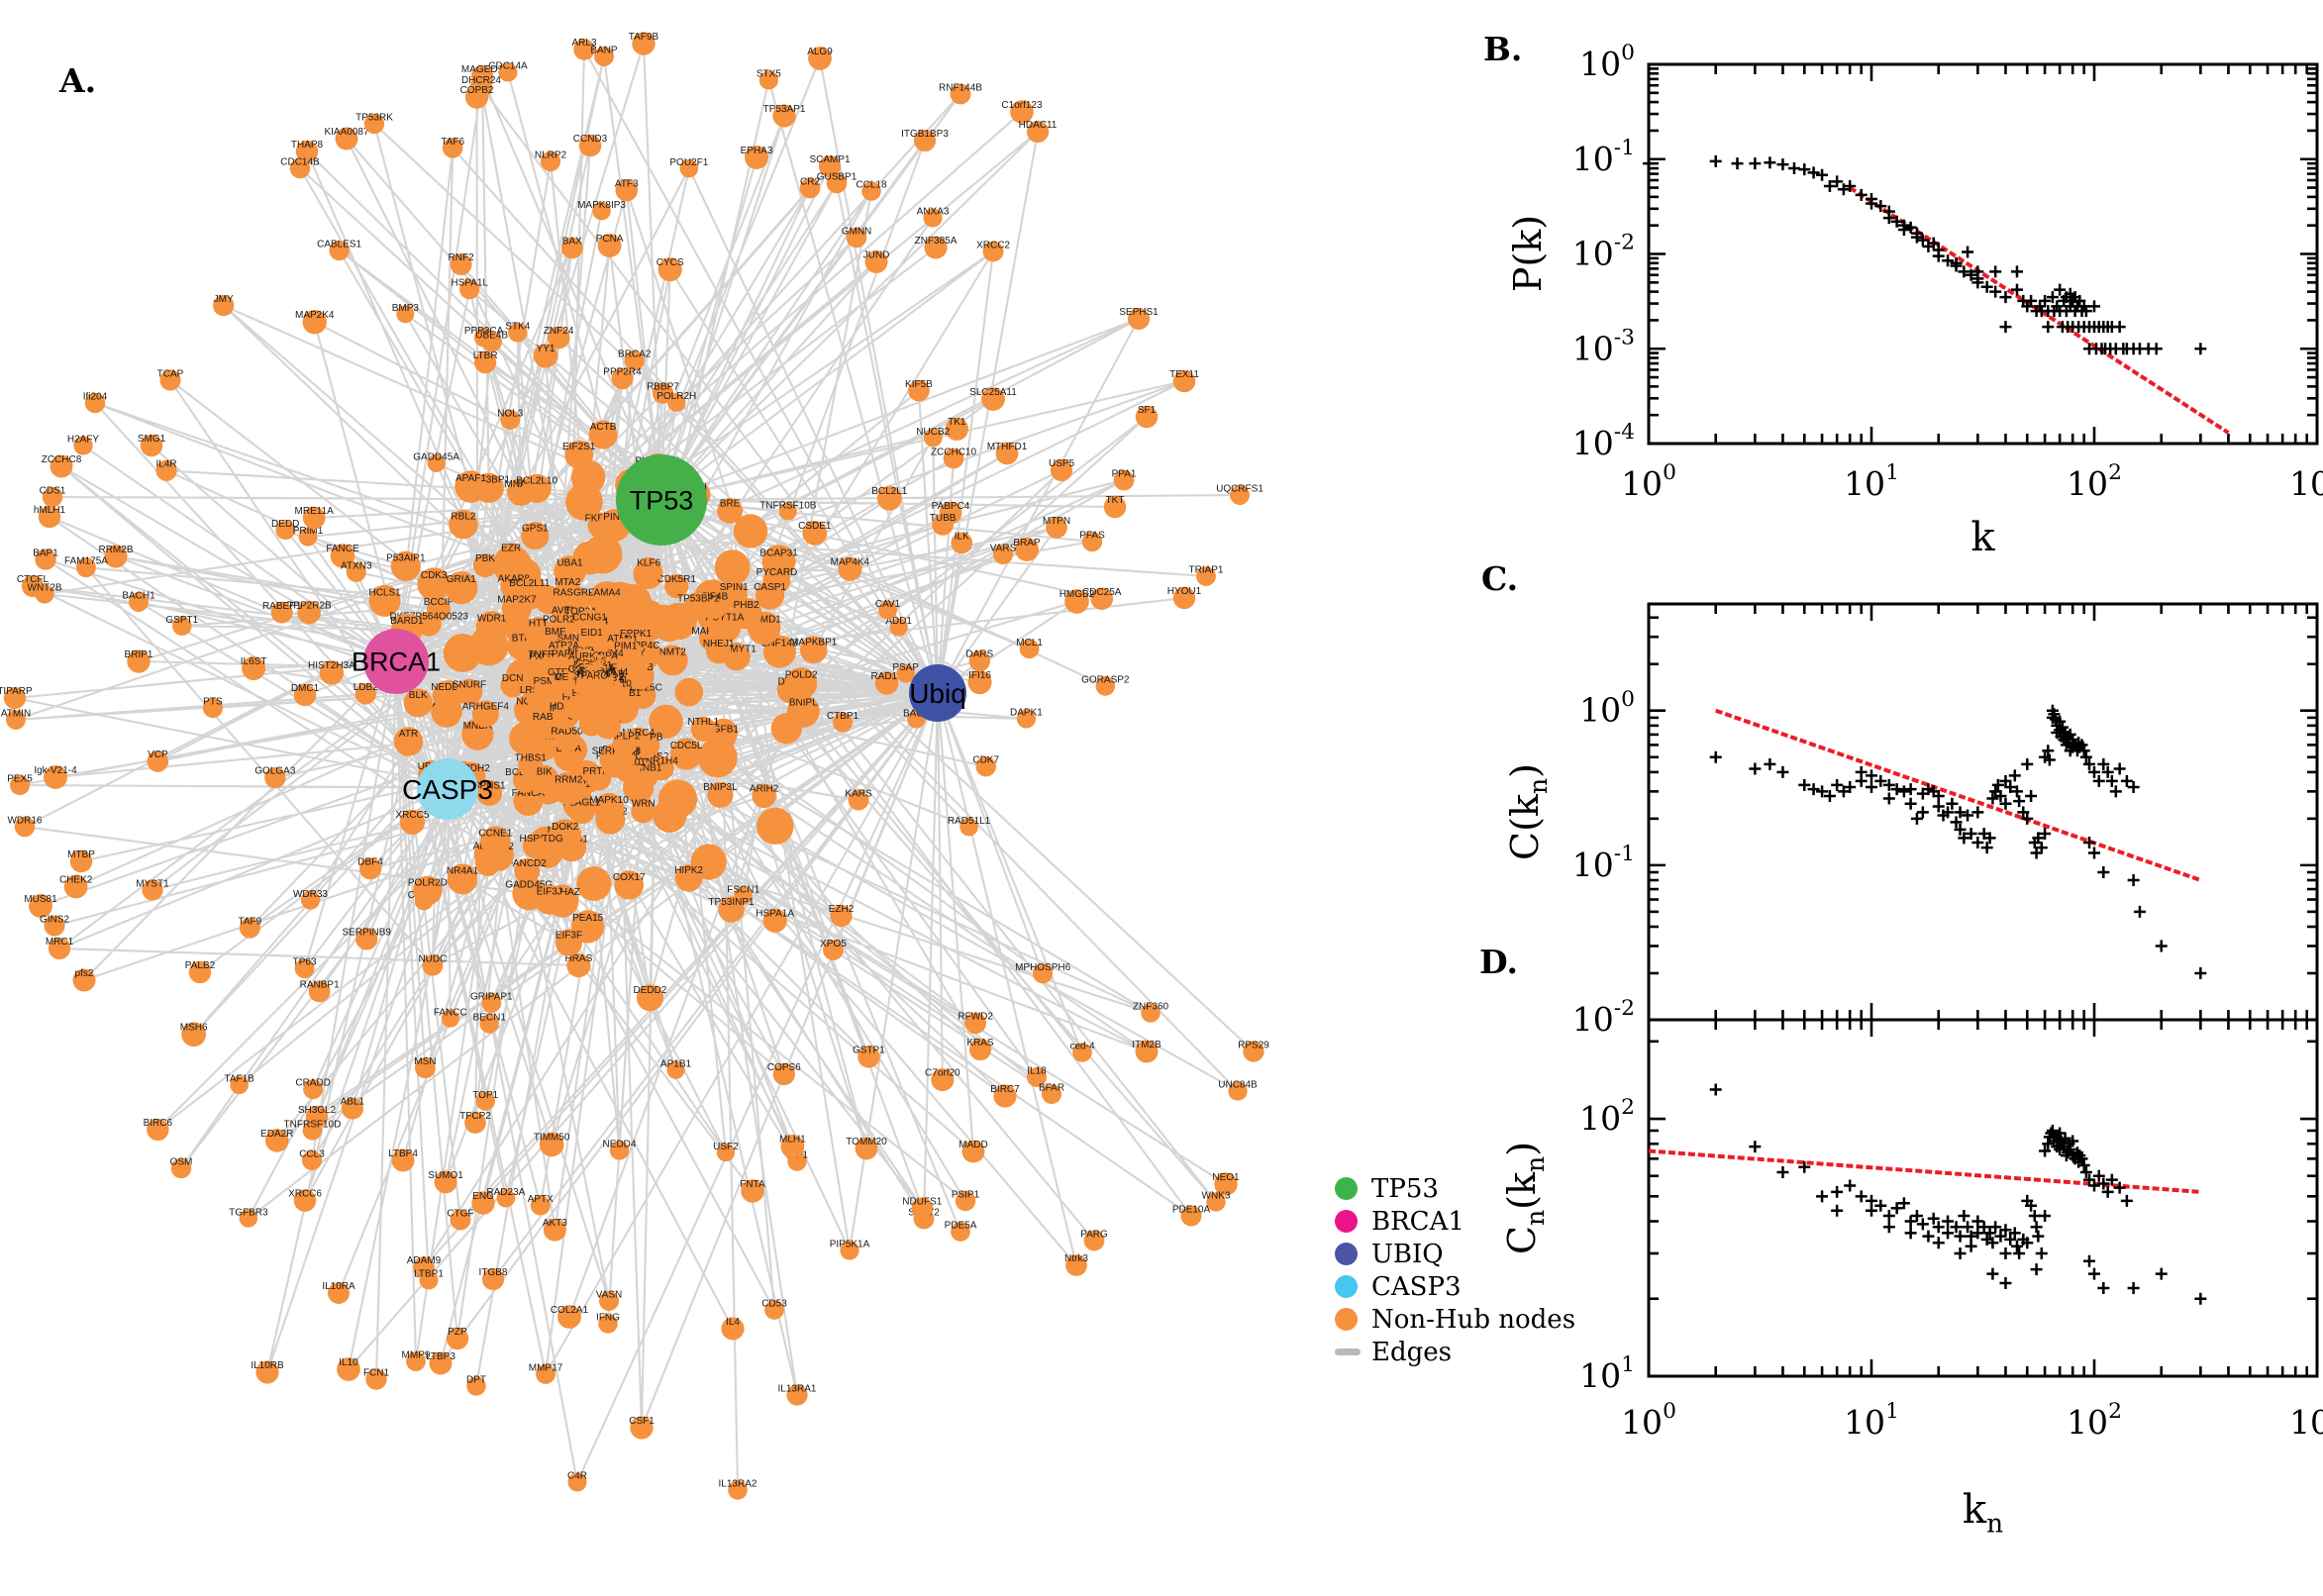 Image resolution: width=2323 pixels, height=1596 pixels. What do you see at coordinates (743, 889) in the screenshot?
I see `network-node-label: FSCN1` at bounding box center [743, 889].